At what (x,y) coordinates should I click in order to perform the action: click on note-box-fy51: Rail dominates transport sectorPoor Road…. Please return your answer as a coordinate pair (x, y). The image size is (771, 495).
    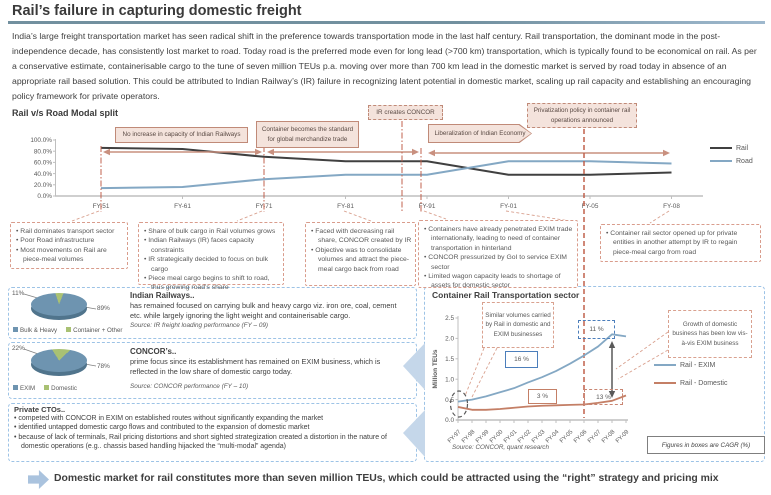
    Looking at the image, I should click on (69, 245).